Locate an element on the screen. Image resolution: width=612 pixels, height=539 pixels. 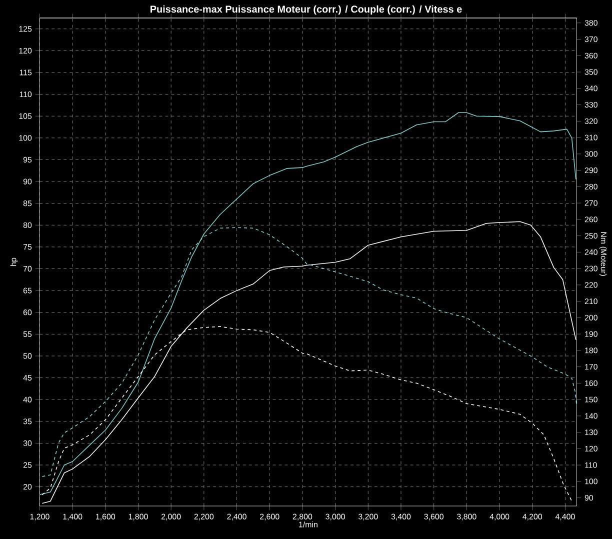
chart-title: Puissance-max Puissance Moteur (corr.) / Couple (corr.) / Vitess e is located at coordinates (306, 10).